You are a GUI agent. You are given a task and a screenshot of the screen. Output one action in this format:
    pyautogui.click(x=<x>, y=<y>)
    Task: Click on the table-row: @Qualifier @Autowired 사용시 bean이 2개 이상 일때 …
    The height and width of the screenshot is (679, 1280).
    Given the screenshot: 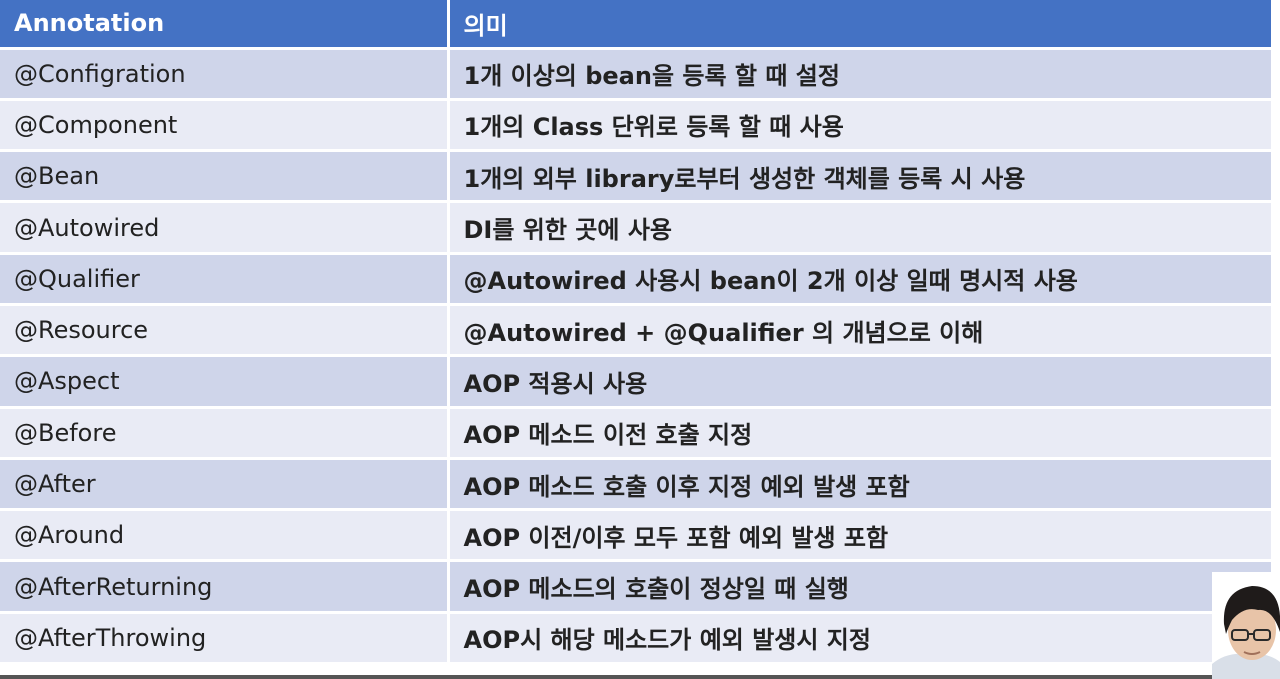 What is the action you would take?
    pyautogui.click(x=637, y=279)
    